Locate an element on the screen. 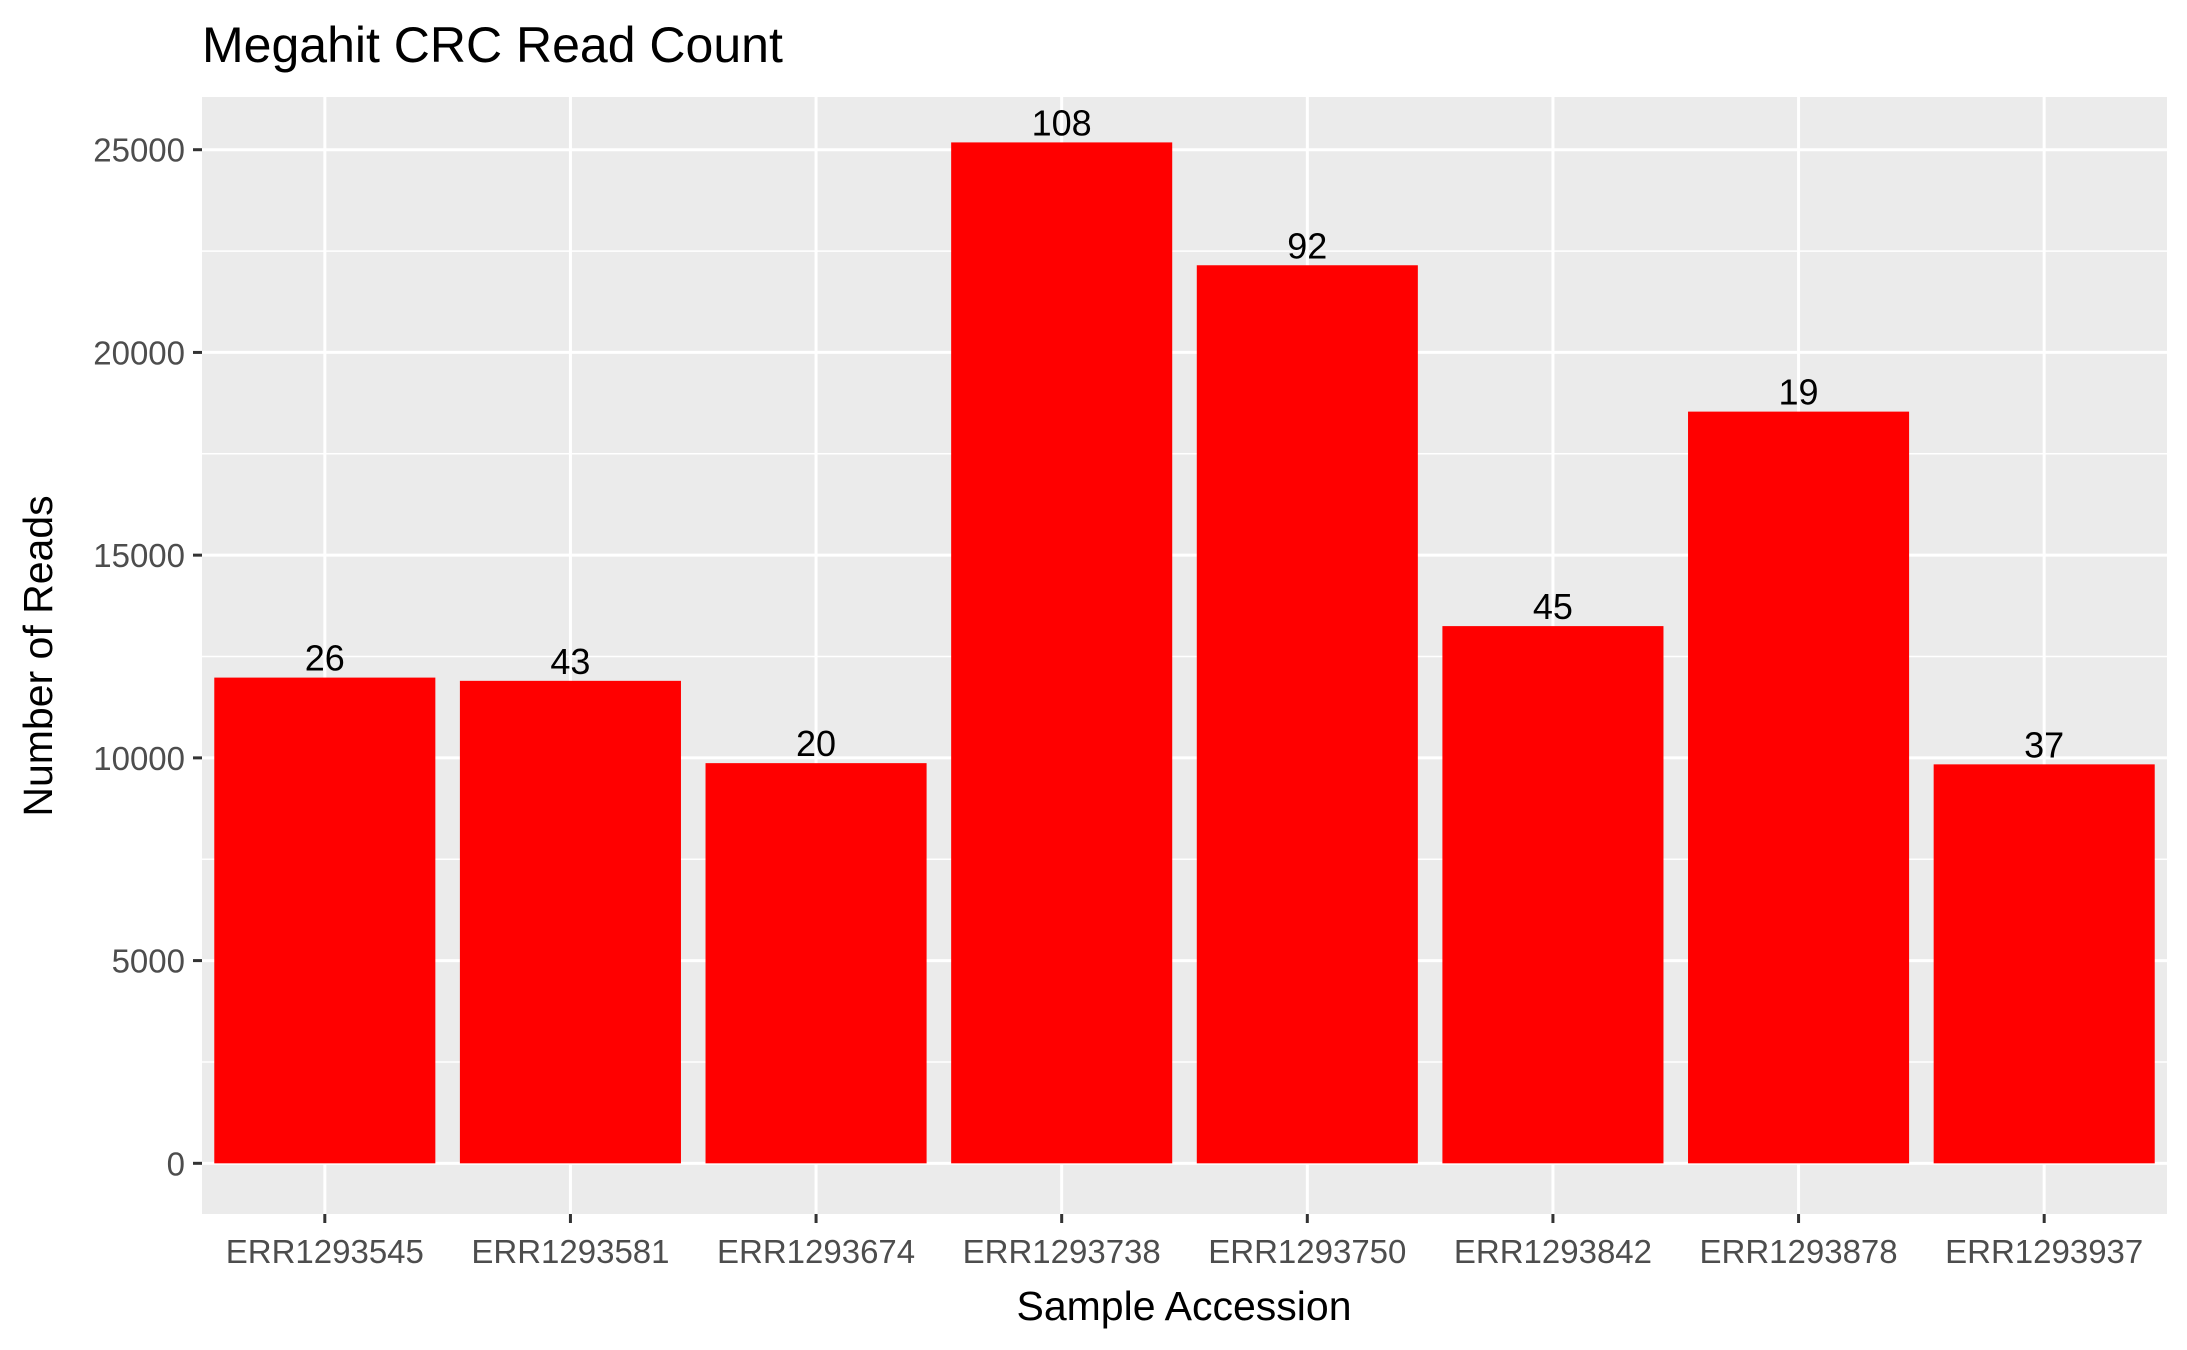  bar-value-label: 92 is located at coordinates (1307, 245).